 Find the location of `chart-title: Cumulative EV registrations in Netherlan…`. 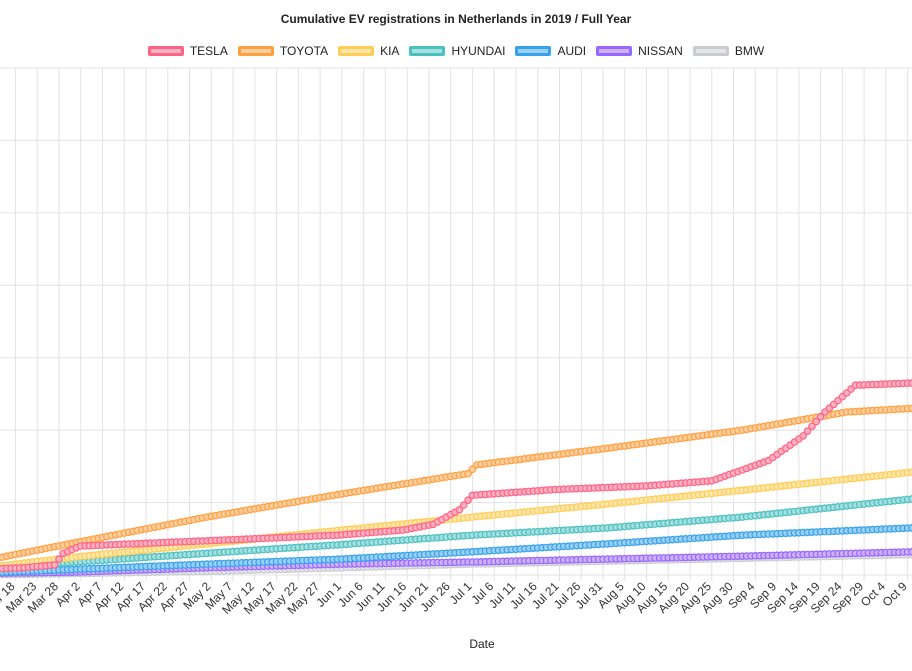

chart-title: Cumulative EV registrations in Netherlan… is located at coordinates (456, 19).